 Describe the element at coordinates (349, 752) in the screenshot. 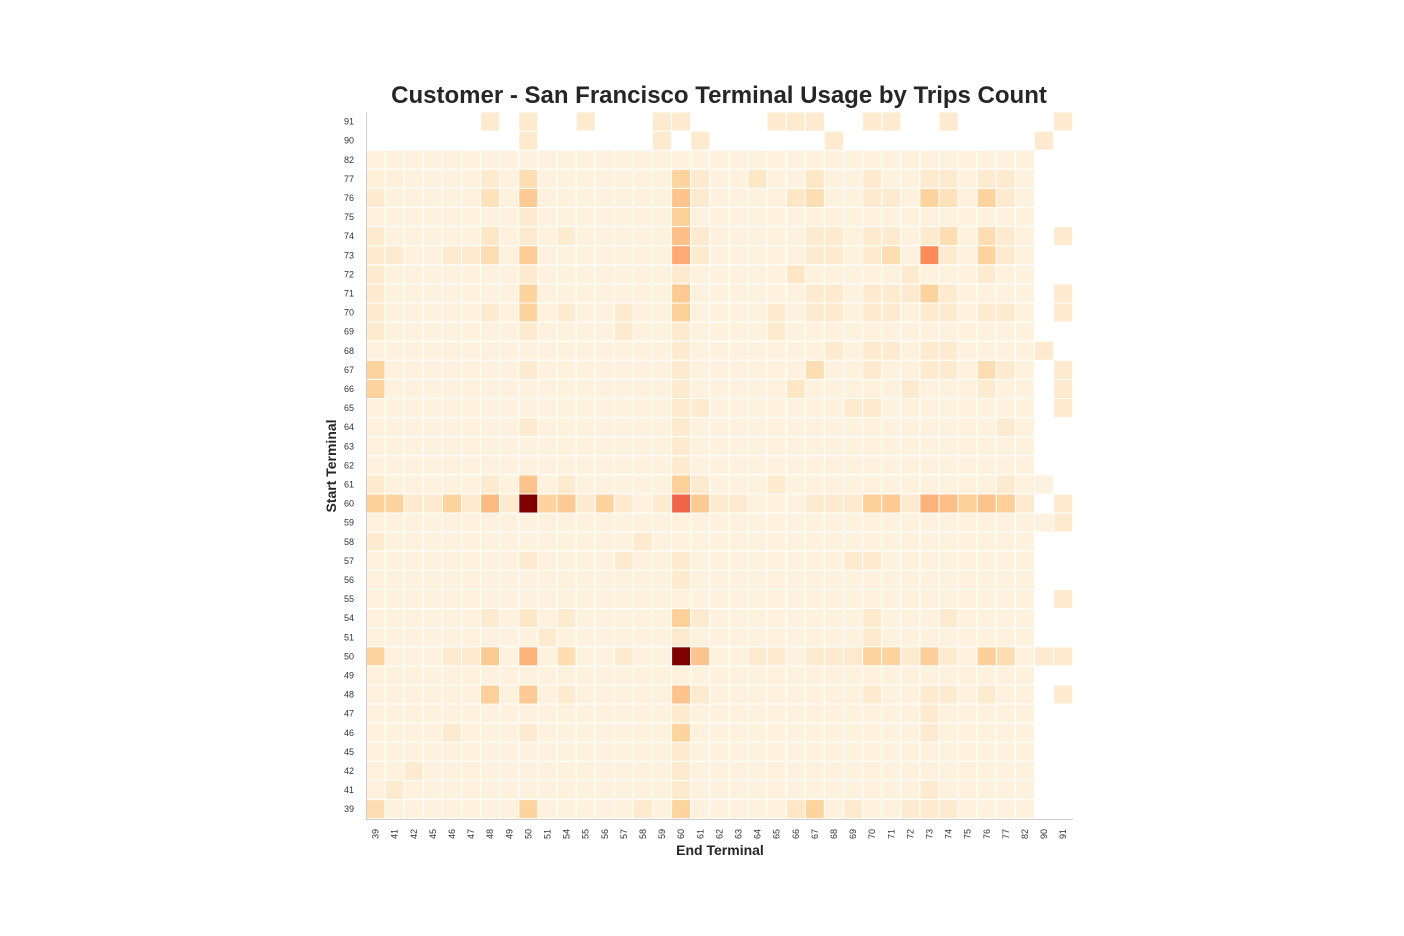

I see `y-tick-label: 45` at that location.